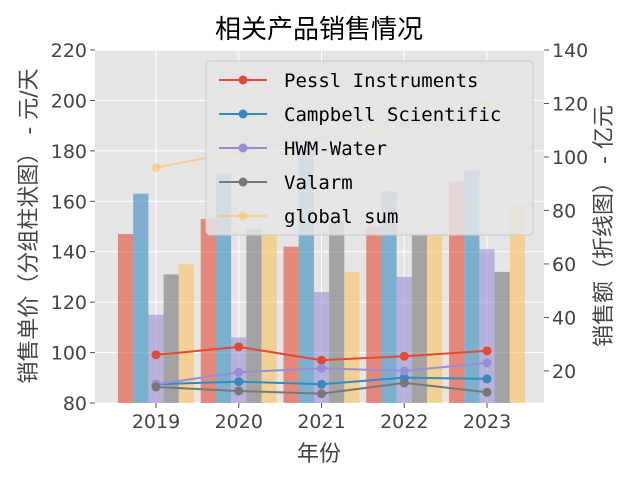 The height and width of the screenshot is (480, 640). What do you see at coordinates (487, 422) in the screenshot?
I see `x-tick-label: 2023` at bounding box center [487, 422].